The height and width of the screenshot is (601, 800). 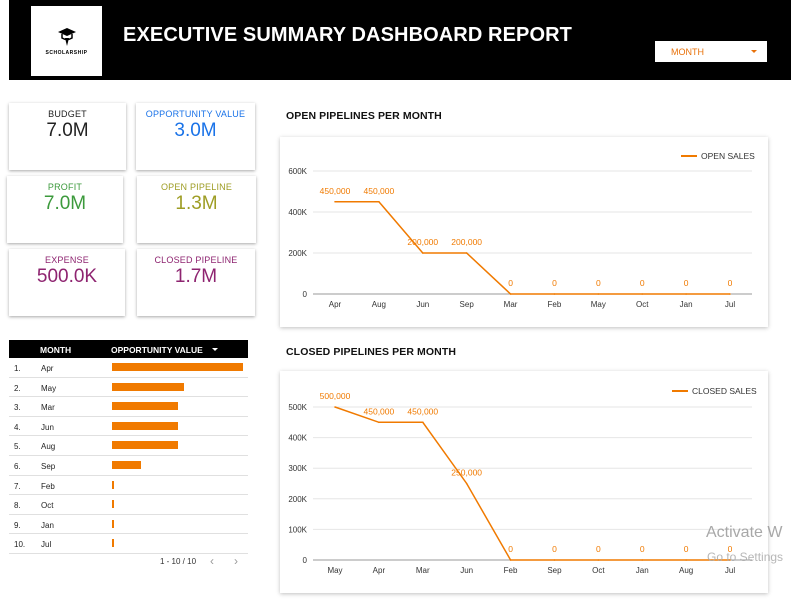 I want to click on row-number: 10., so click(x=20, y=545).